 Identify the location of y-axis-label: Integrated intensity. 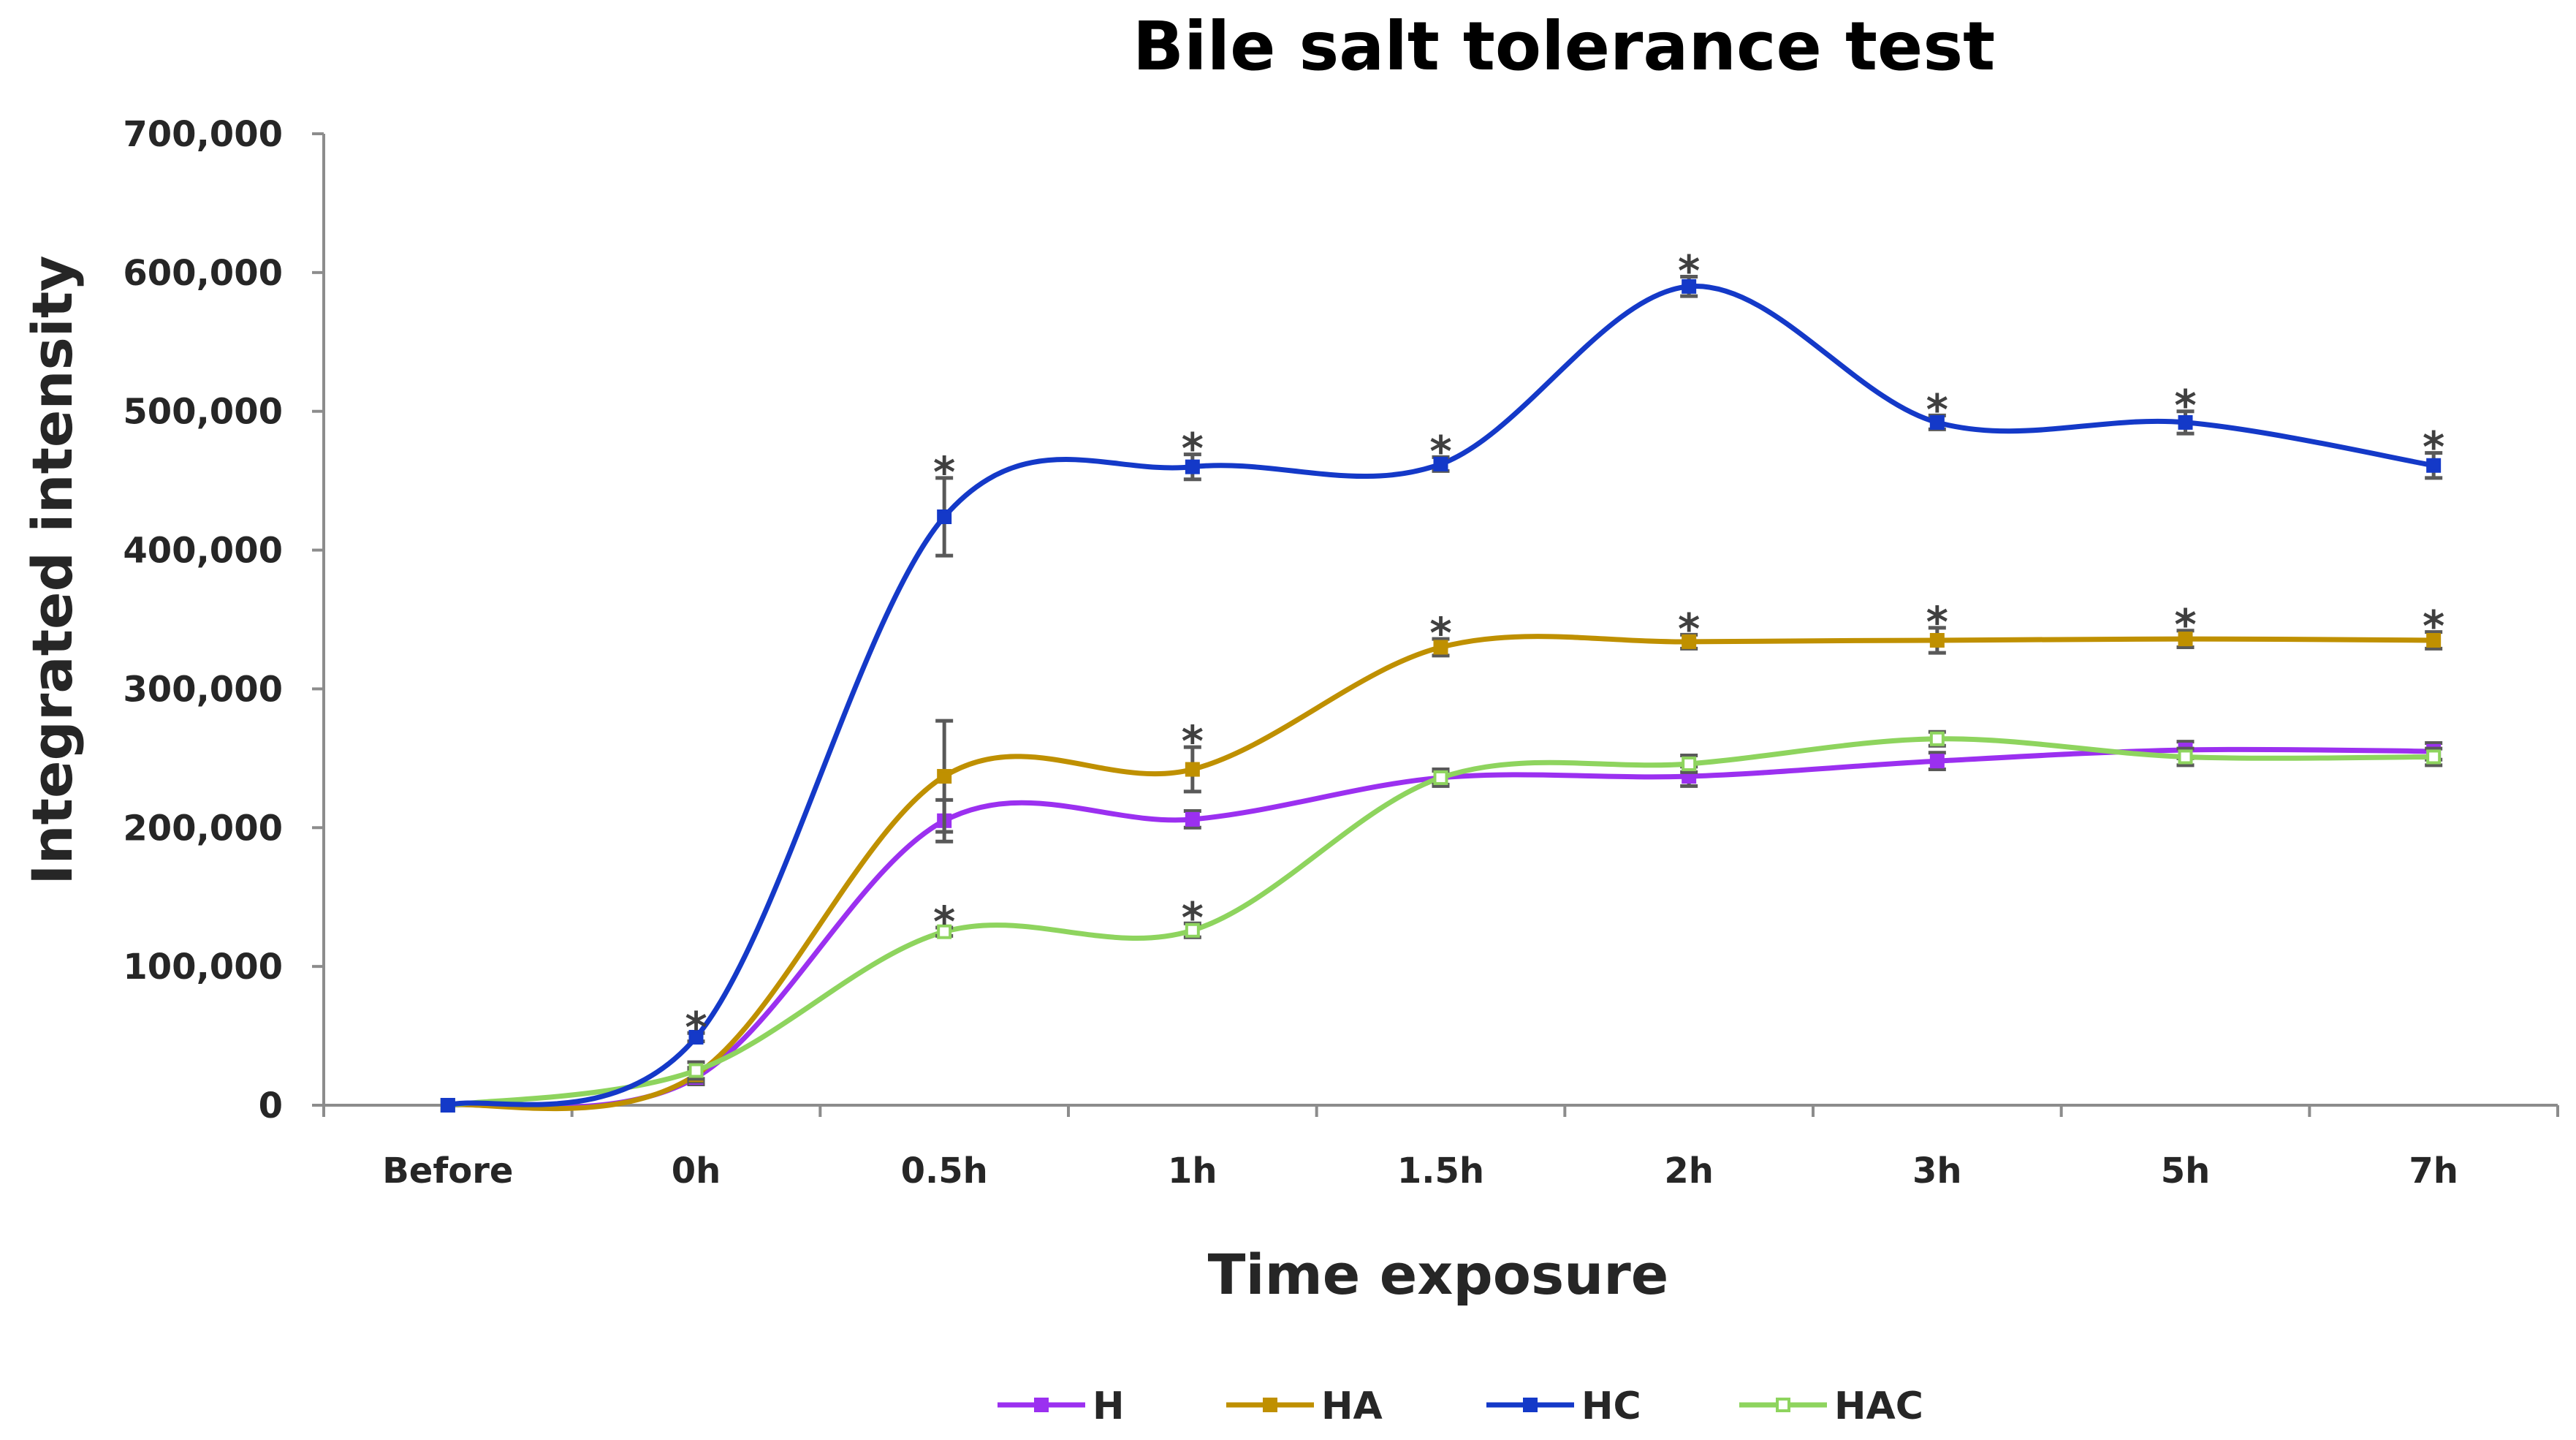
(53, 569).